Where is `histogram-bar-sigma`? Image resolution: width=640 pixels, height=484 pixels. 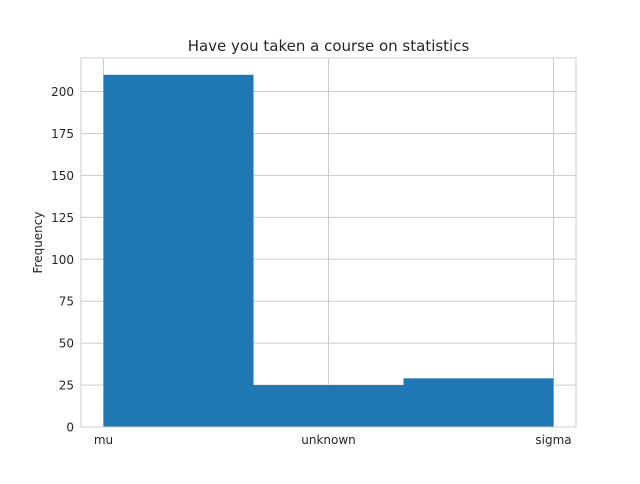
histogram-bar-sigma is located at coordinates (478, 402).